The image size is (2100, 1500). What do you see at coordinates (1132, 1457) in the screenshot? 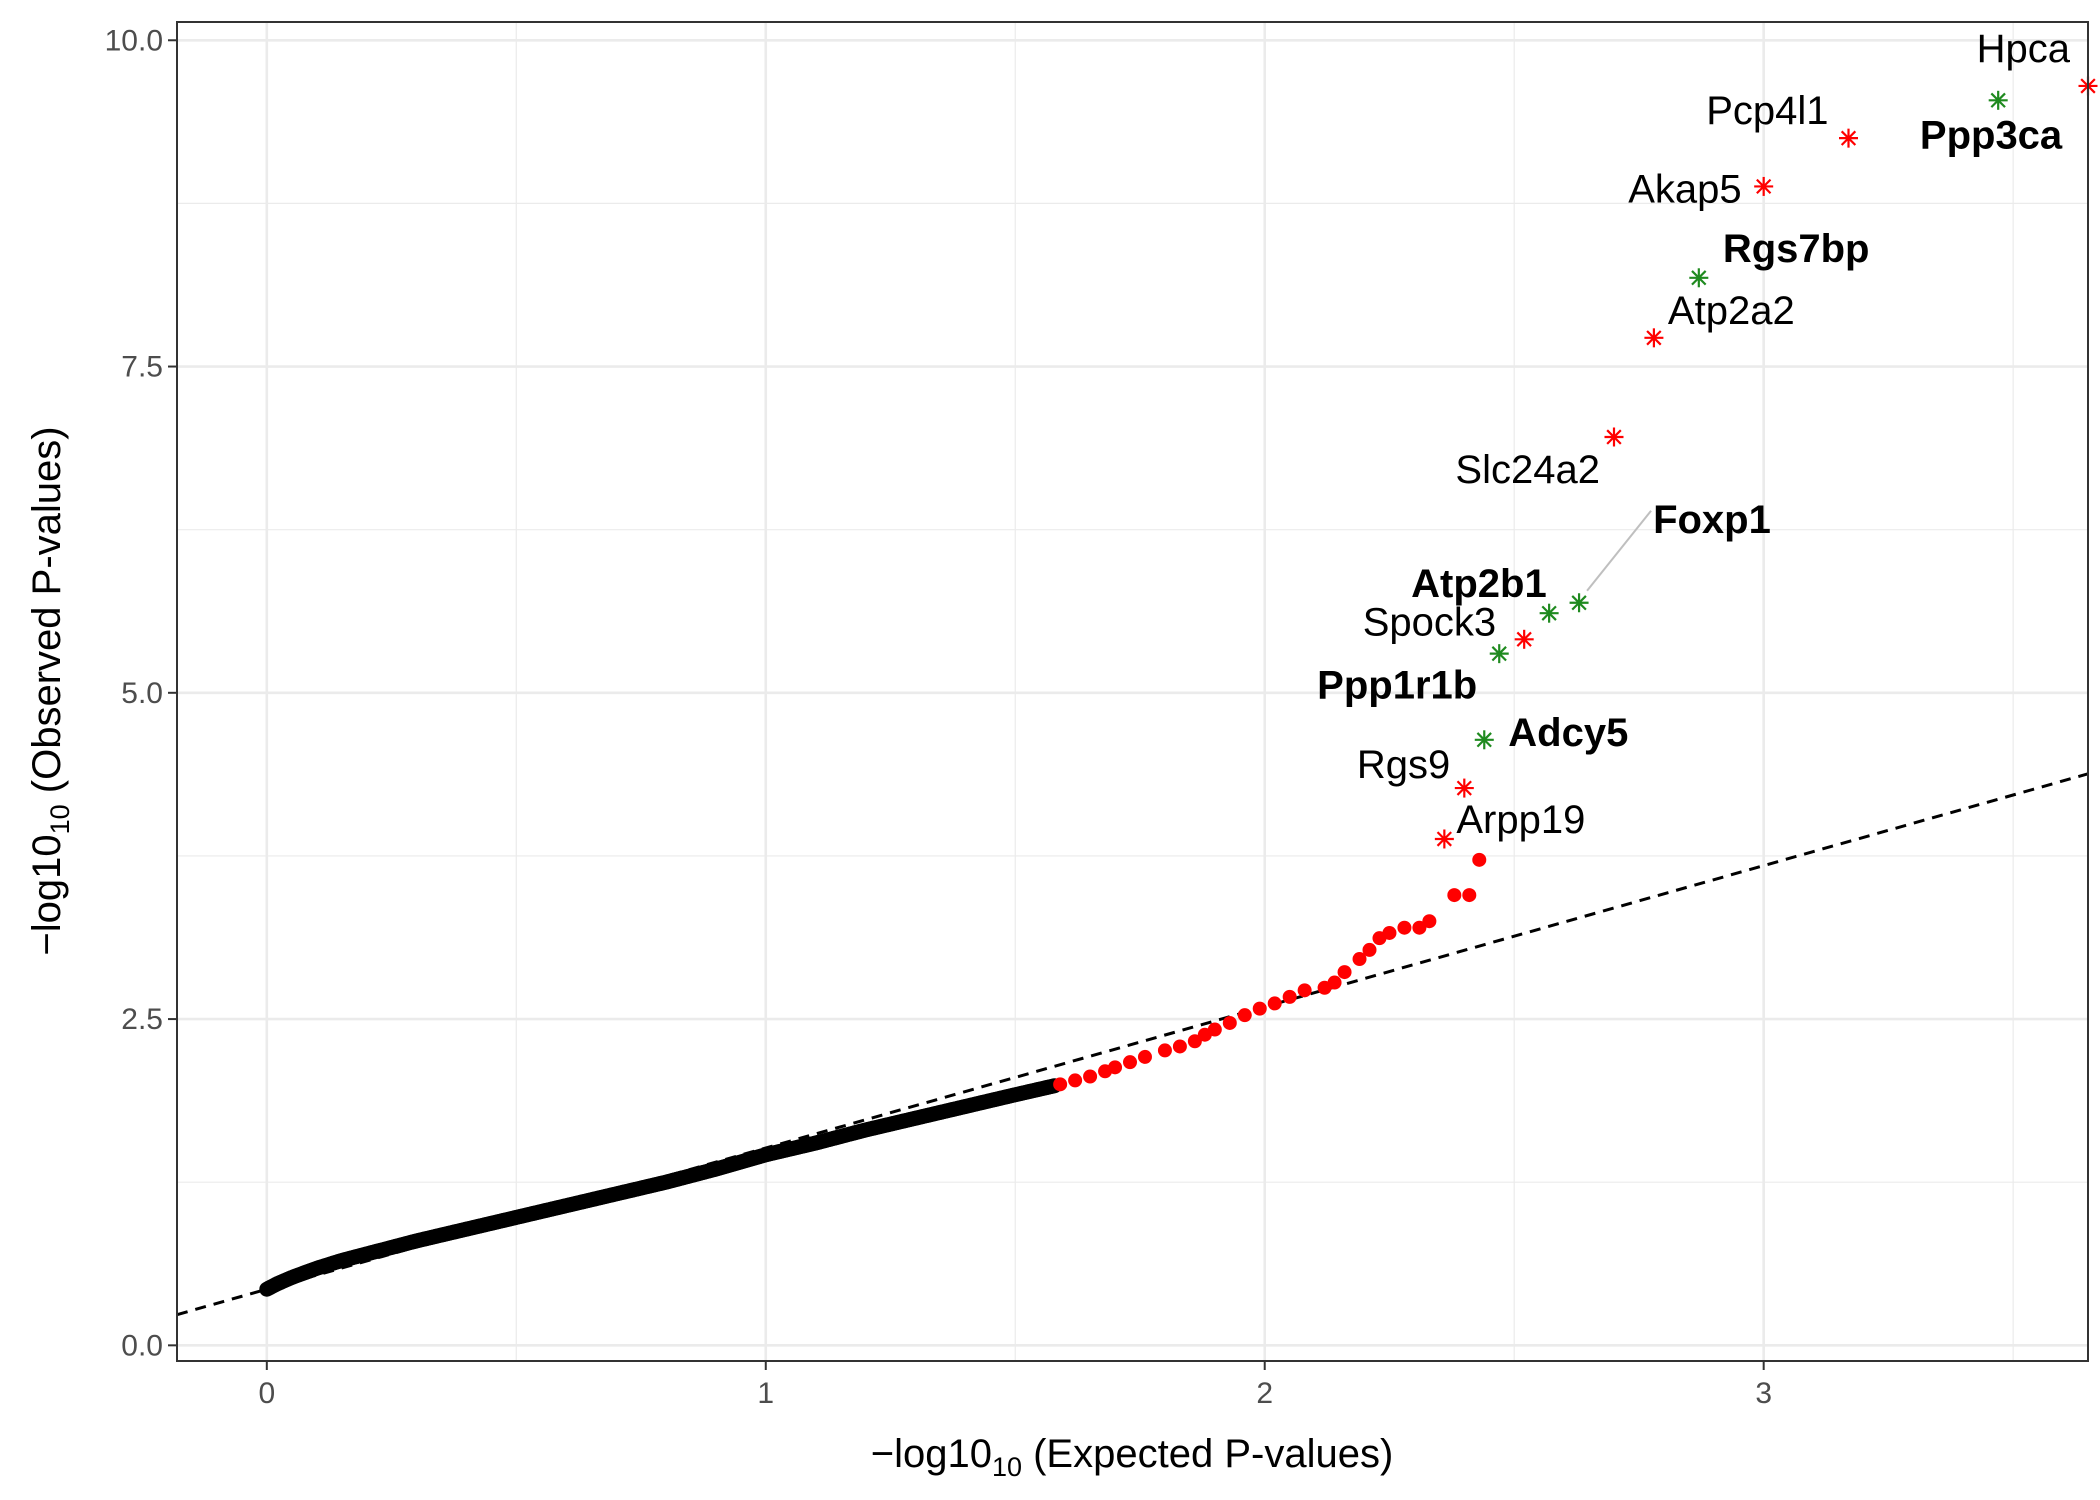
I see `x-axis-title: −log1010 (Expected P-values)` at bounding box center [1132, 1457].